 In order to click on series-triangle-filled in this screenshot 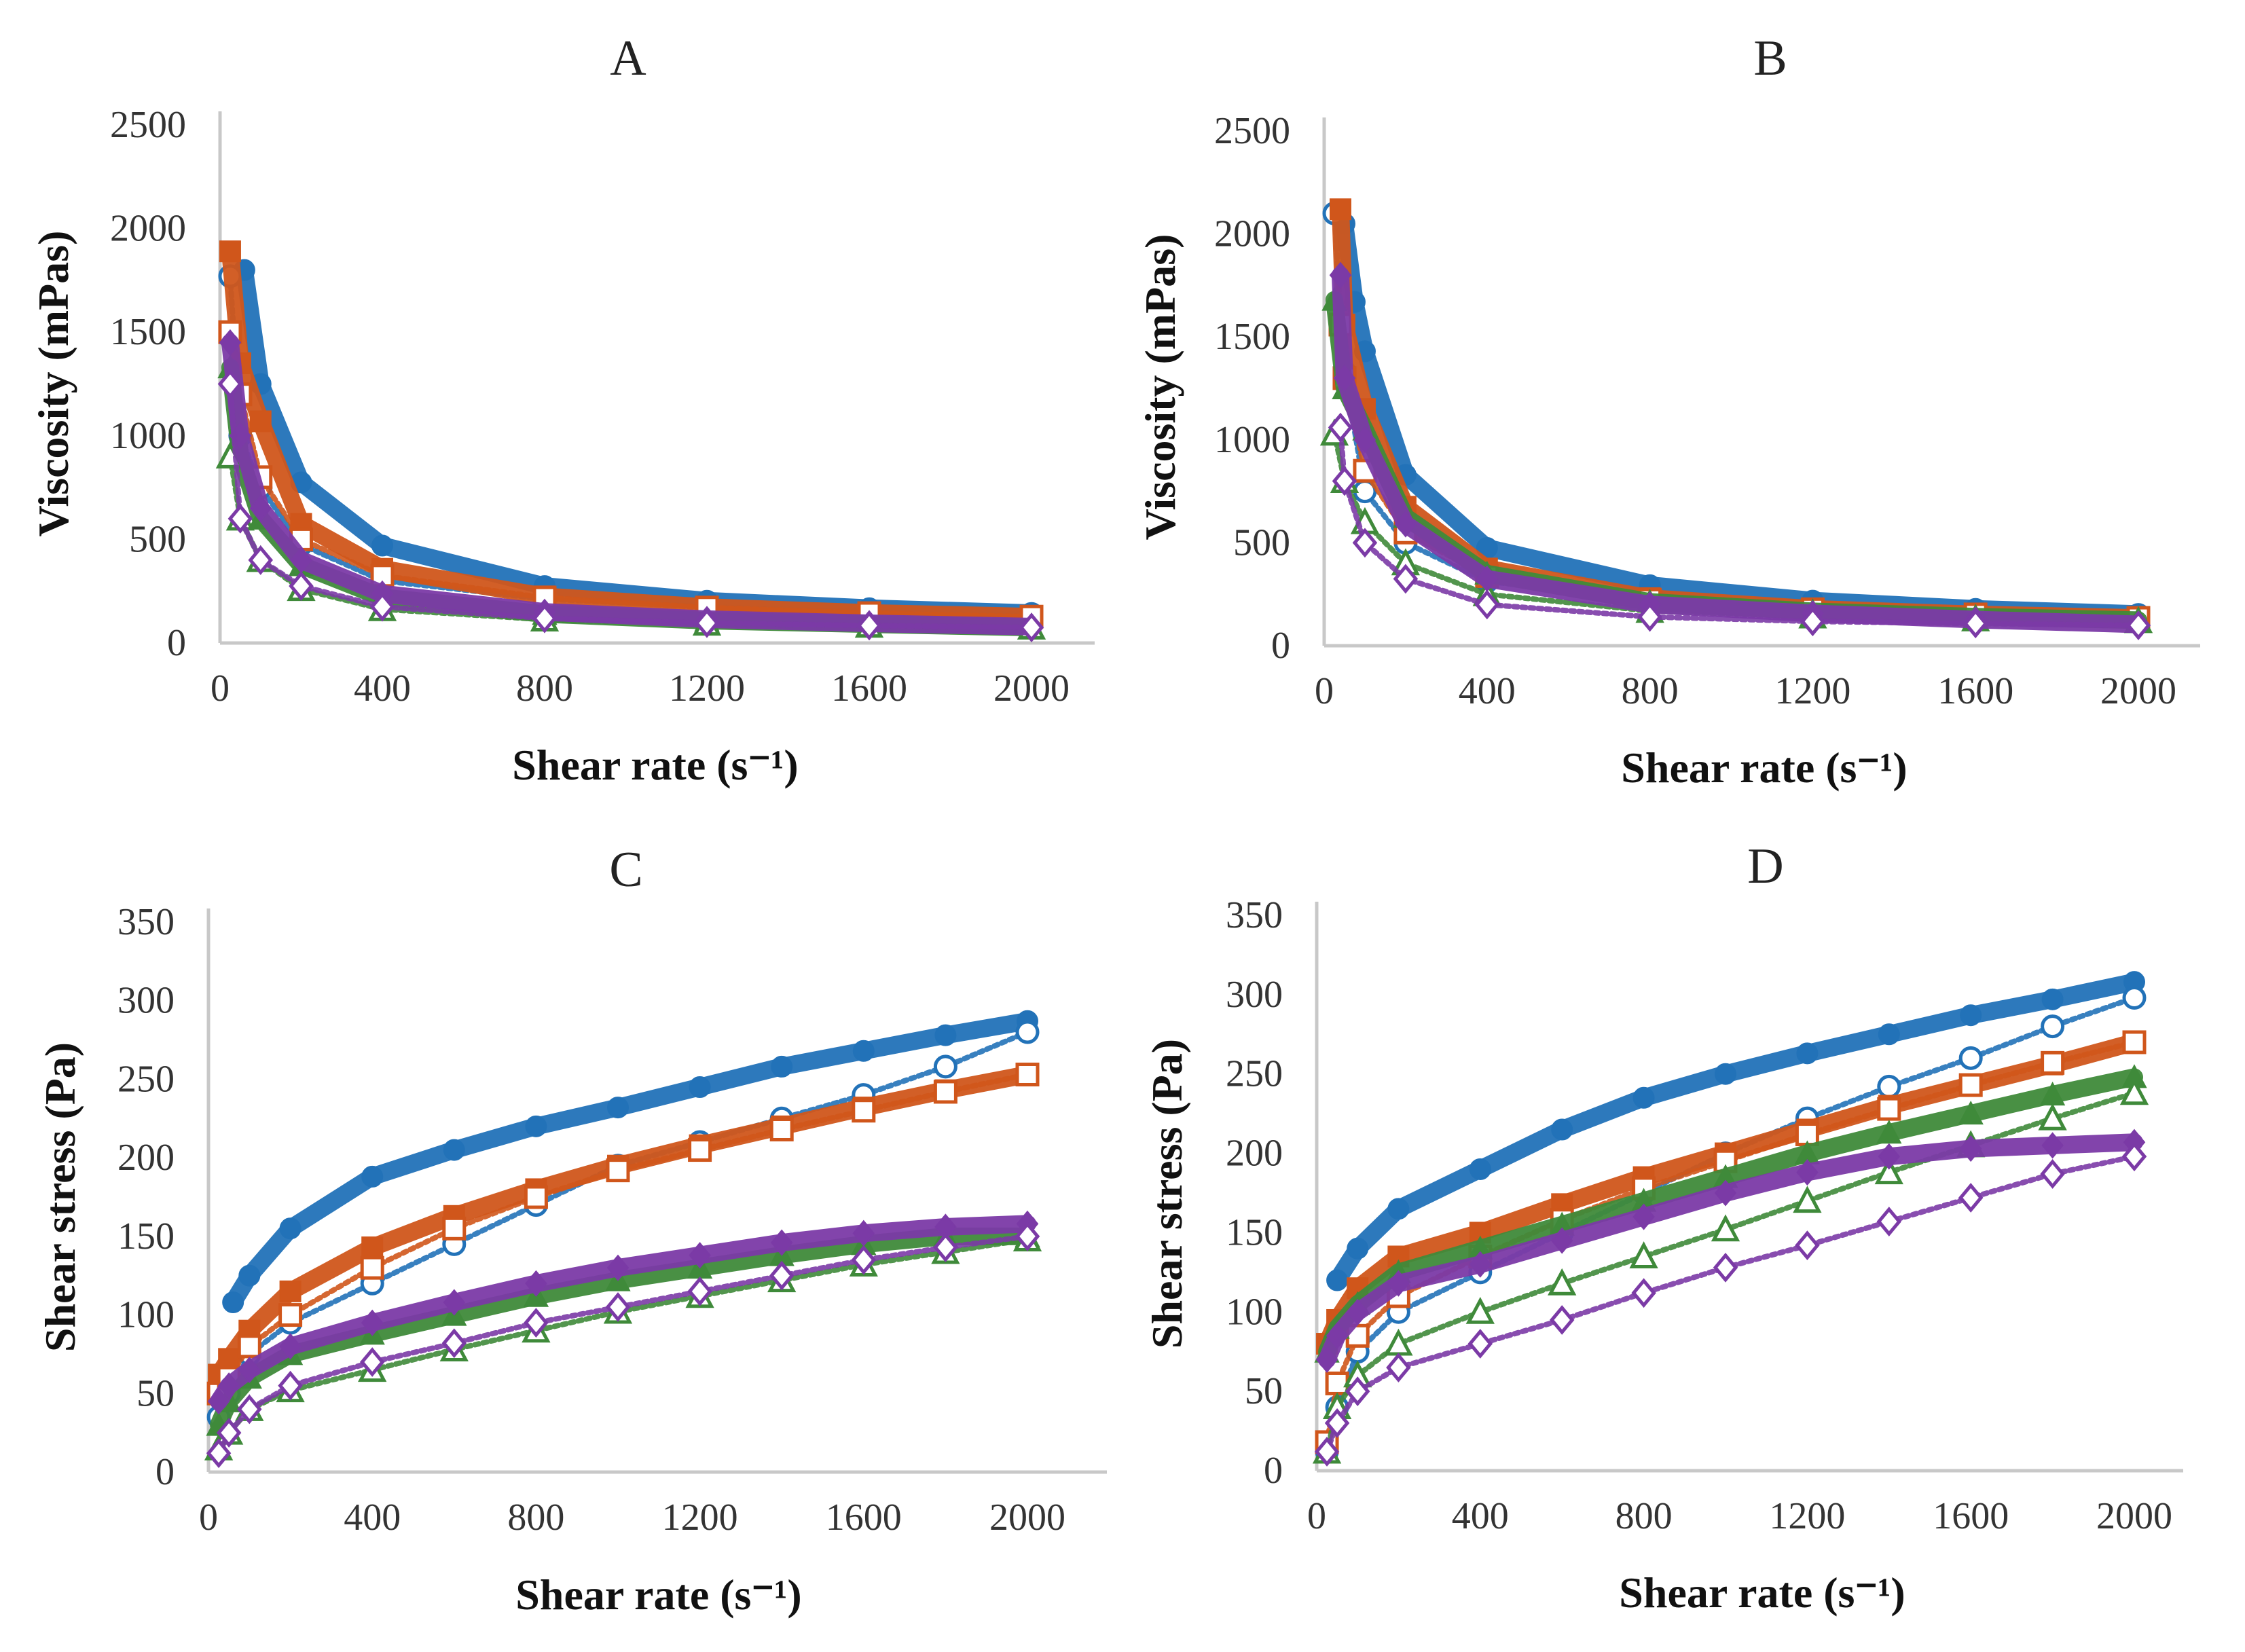, I will do `click(1731, 1213)`.